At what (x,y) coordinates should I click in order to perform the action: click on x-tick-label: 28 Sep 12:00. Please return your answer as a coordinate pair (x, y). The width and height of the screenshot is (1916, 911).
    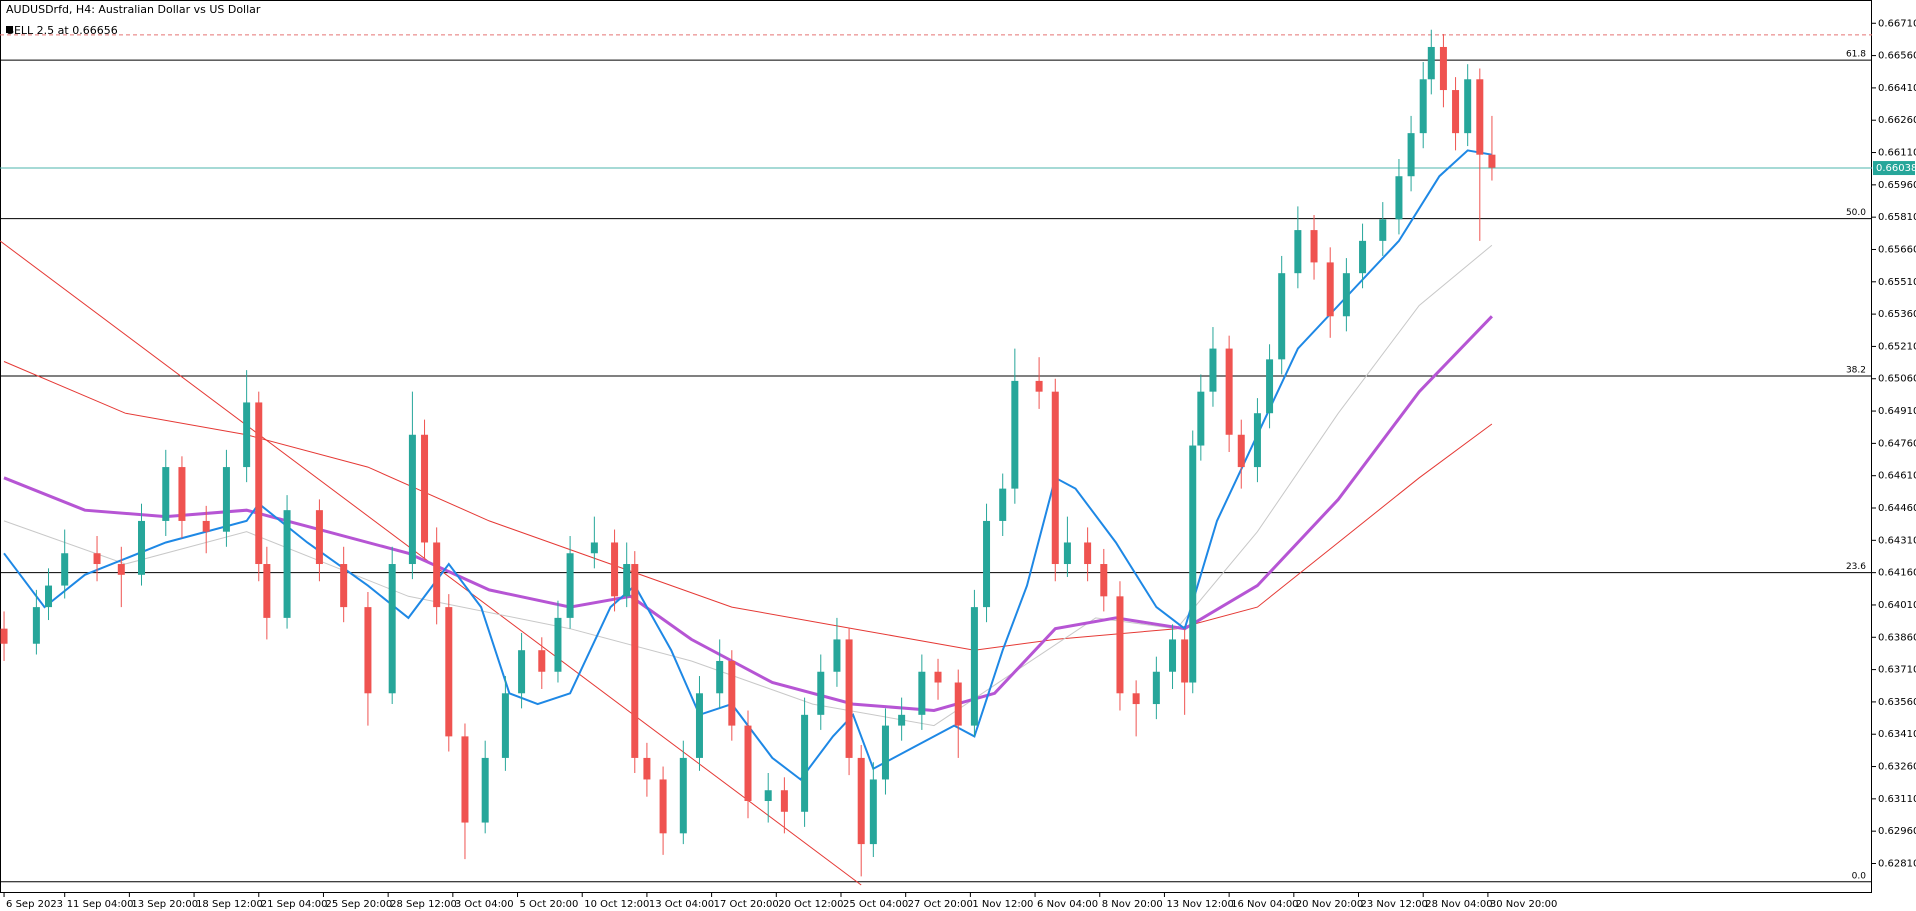
    Looking at the image, I should click on (423, 904).